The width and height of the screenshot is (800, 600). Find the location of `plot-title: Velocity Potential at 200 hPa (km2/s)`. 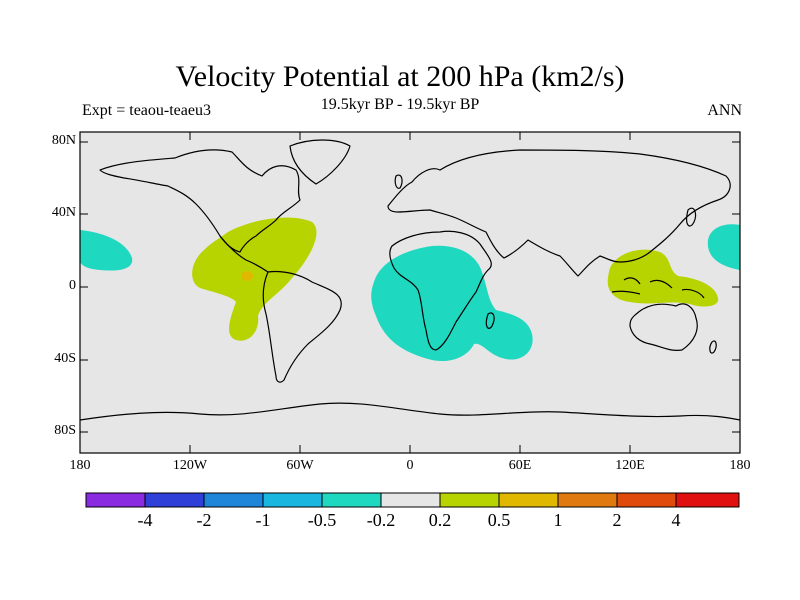

plot-title: Velocity Potential at 200 hPa (km2/s) is located at coordinates (400, 76).